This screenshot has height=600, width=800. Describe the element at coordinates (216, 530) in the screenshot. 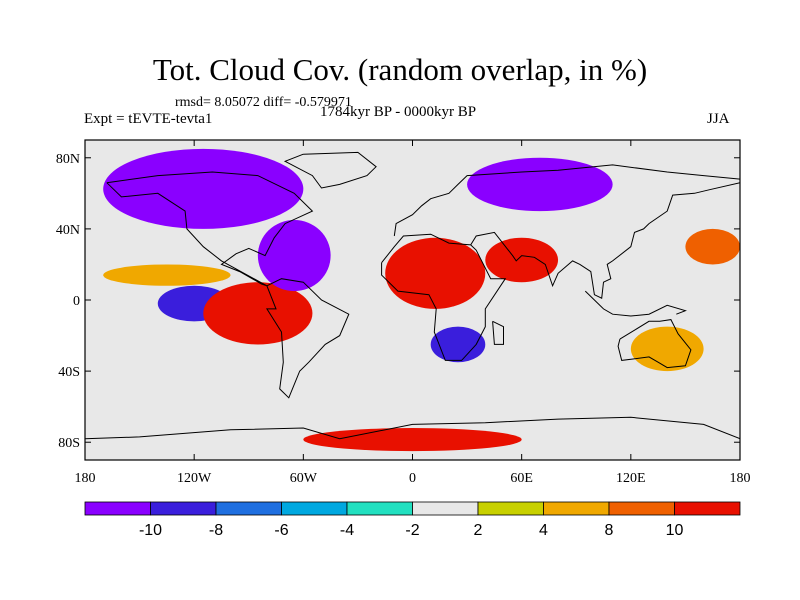

I see `colorbar-label: -8` at that location.